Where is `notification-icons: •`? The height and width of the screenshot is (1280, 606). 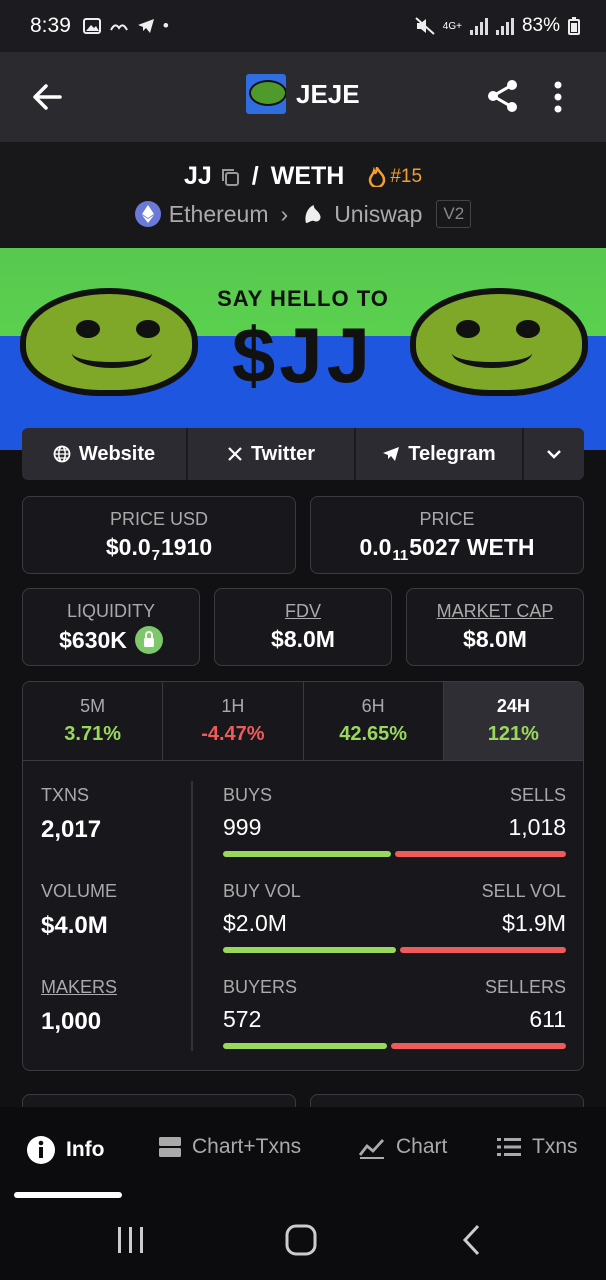
notification-icons: • is located at coordinates (125, 26).